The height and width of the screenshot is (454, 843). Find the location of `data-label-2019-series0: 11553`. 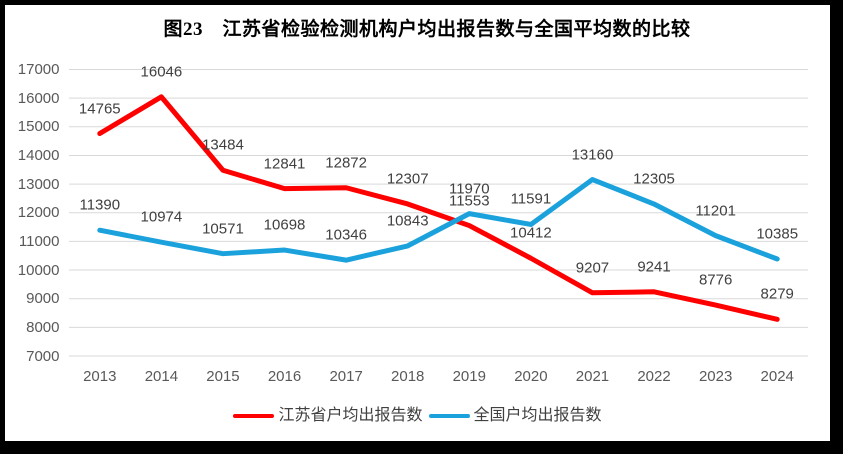

data-label-2019-series0: 11553 is located at coordinates (469, 201).